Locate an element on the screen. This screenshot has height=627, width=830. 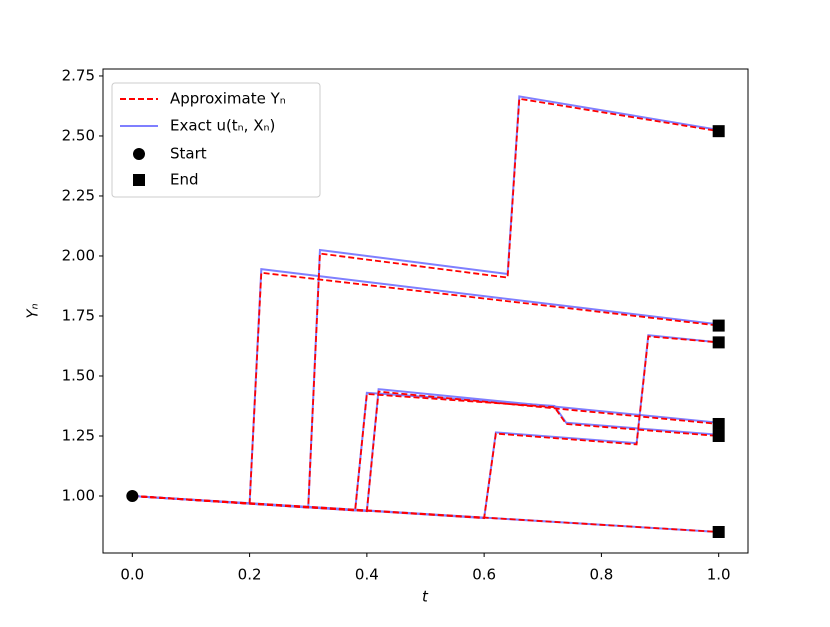
x-tick-label: 1.0 is located at coordinates (719, 575).